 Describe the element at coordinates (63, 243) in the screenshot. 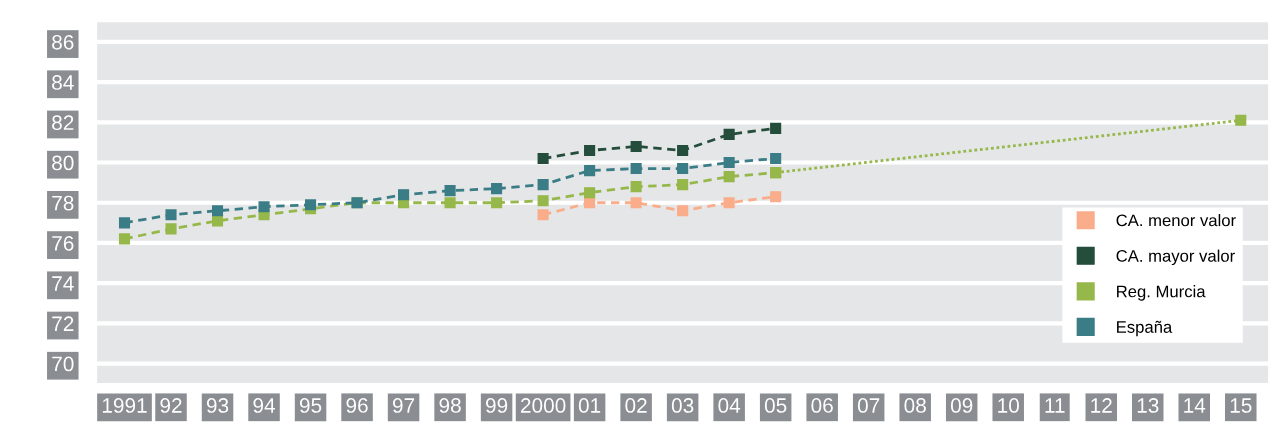

I see `y-tick-label: 76` at that location.